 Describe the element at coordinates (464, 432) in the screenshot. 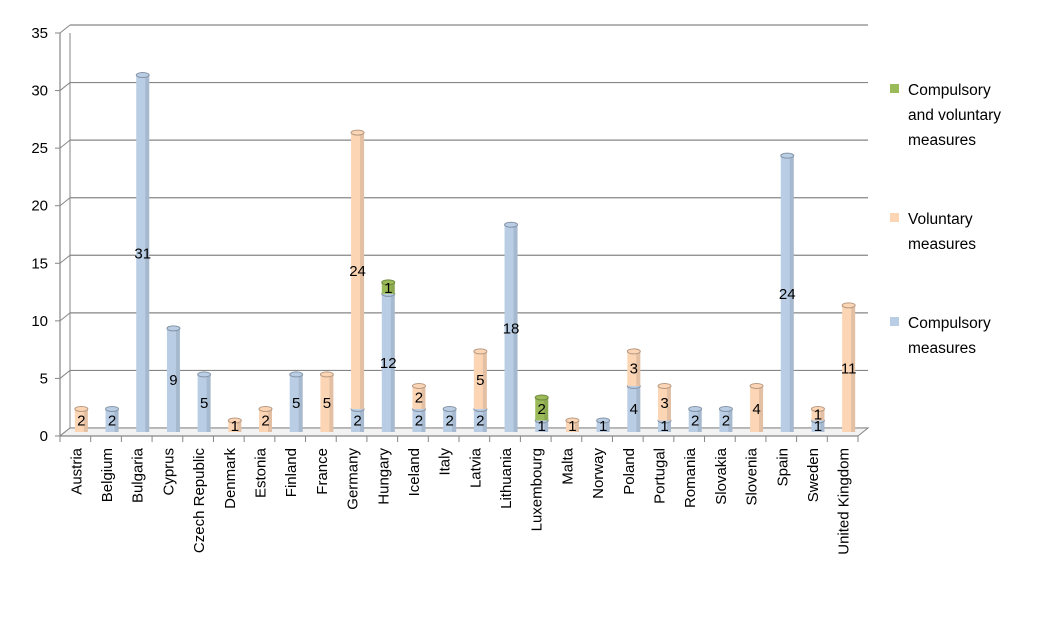

I see `chart-floor` at that location.